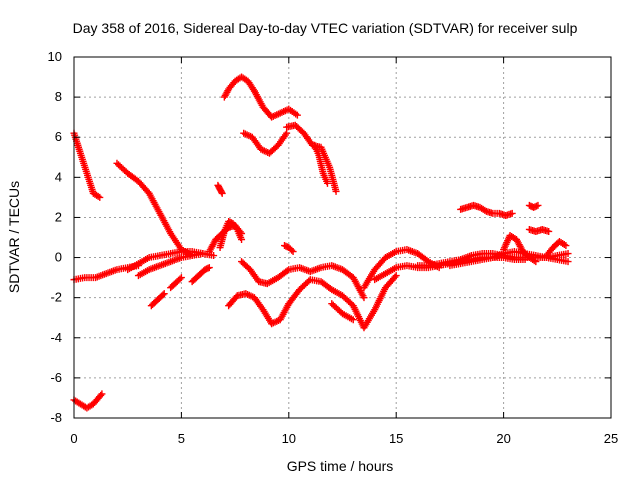 The height and width of the screenshot is (480, 640). I want to click on x-tick-label: 20, so click(503, 438).